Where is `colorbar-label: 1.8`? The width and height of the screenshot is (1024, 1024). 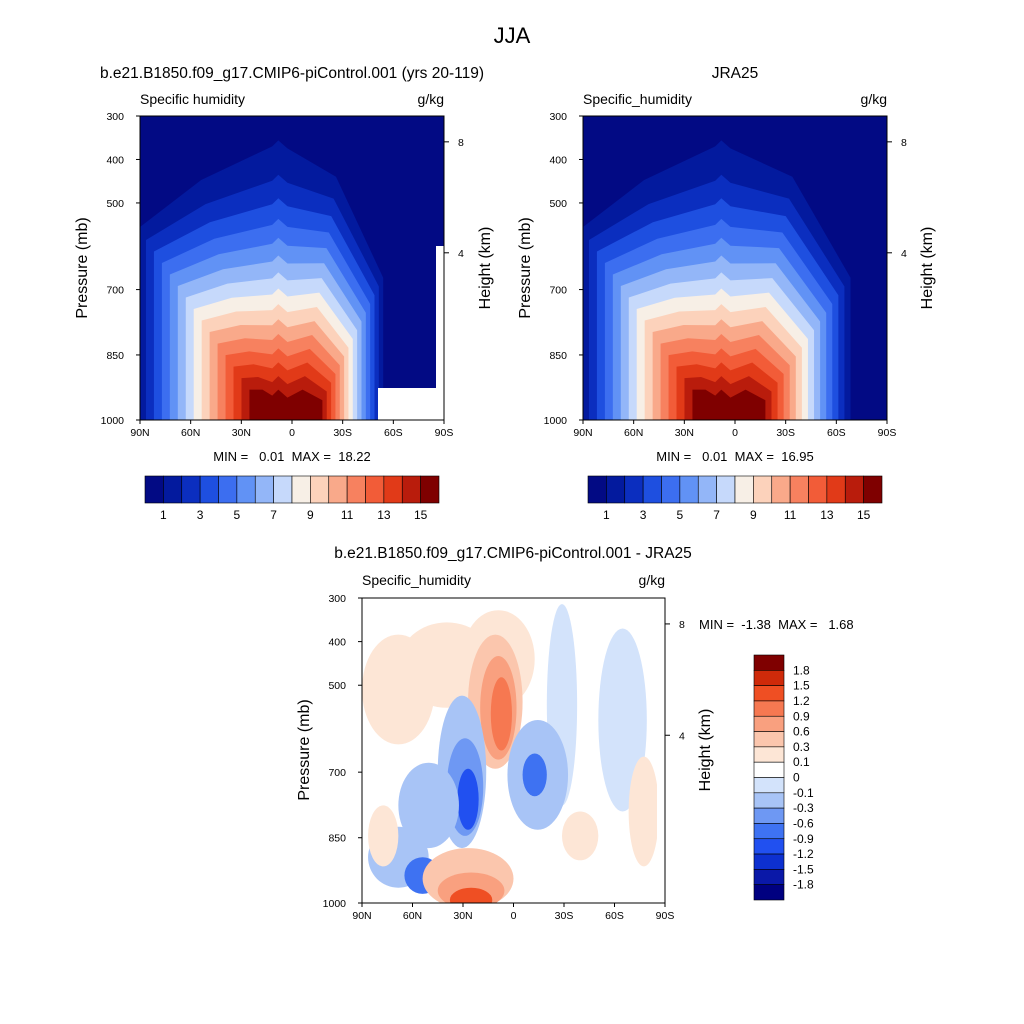 colorbar-label: 1.8 is located at coordinates (801, 670).